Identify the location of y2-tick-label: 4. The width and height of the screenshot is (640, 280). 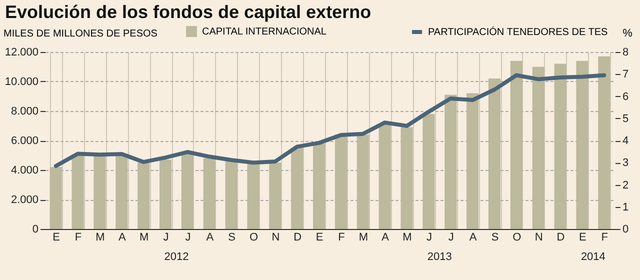
(625, 141).